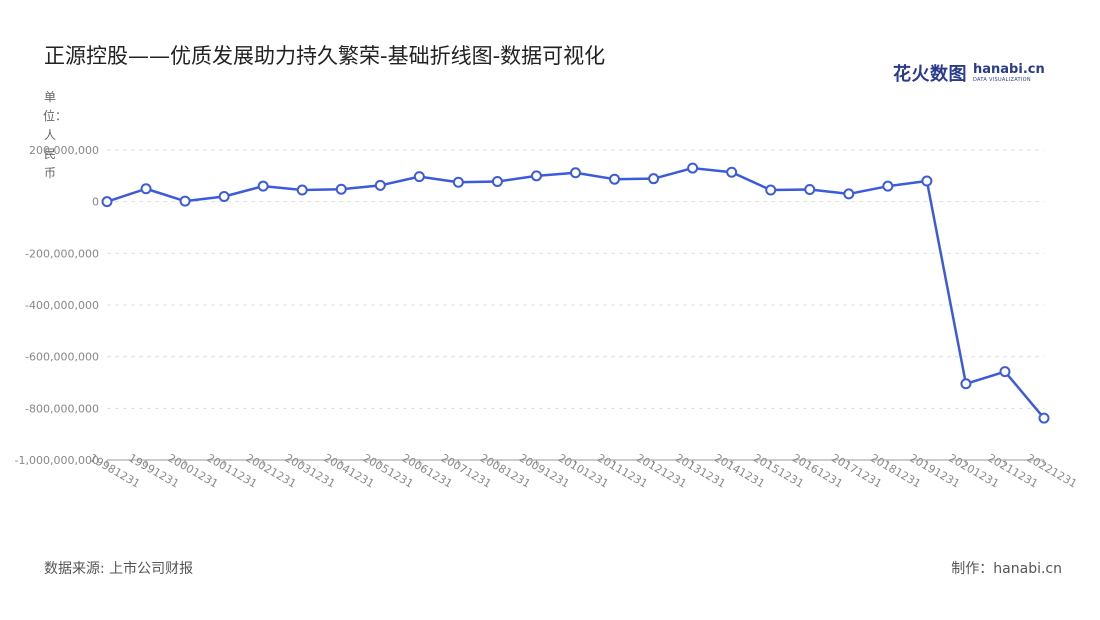 This screenshot has height=620, width=1100. Describe the element at coordinates (575, 462) in the screenshot. I see `x-axis` at that location.